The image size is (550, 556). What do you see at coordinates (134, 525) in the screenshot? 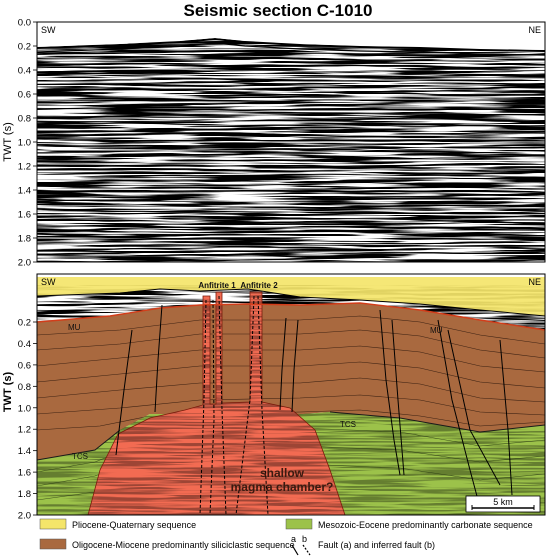
I see `legend-label-pliocene: Pliocene-Quaternary sequence` at bounding box center [134, 525].